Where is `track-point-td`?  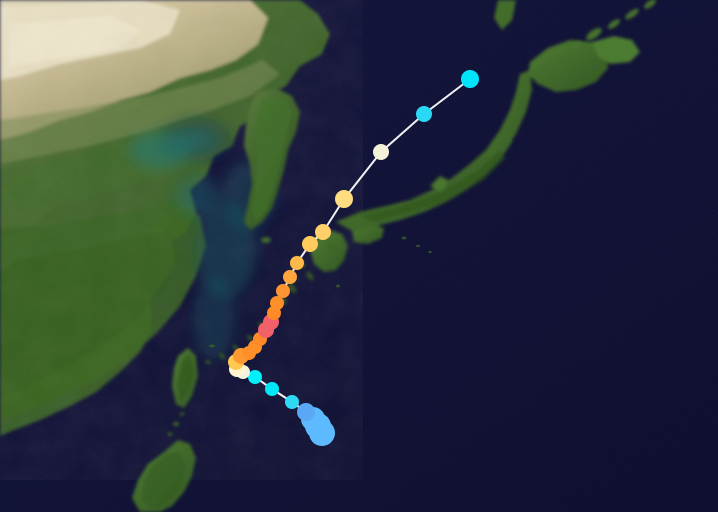 track-point-td is located at coordinates (306, 412).